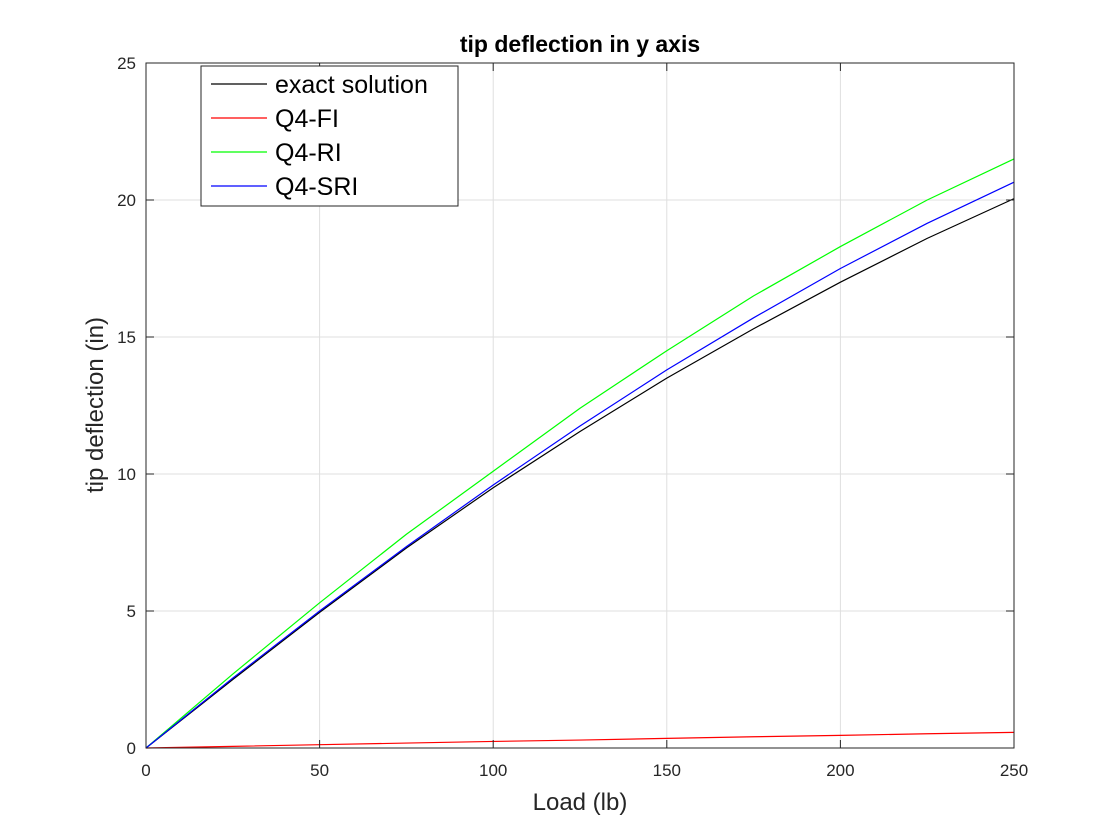 This screenshot has width=1120, height=840. I want to click on x-tick-label: 0, so click(145, 770).